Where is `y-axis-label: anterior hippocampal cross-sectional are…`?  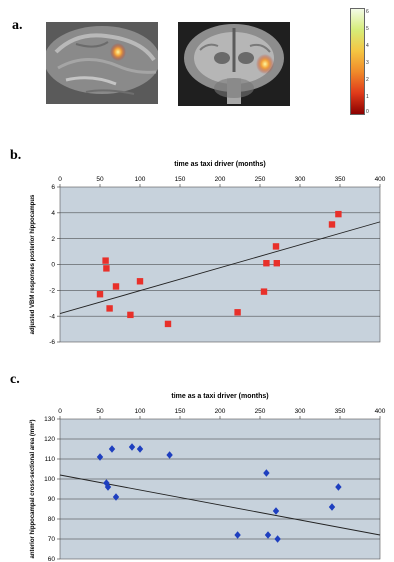 y-axis-label: anterior hippocampal cross-sectional are… is located at coordinates (32, 488).